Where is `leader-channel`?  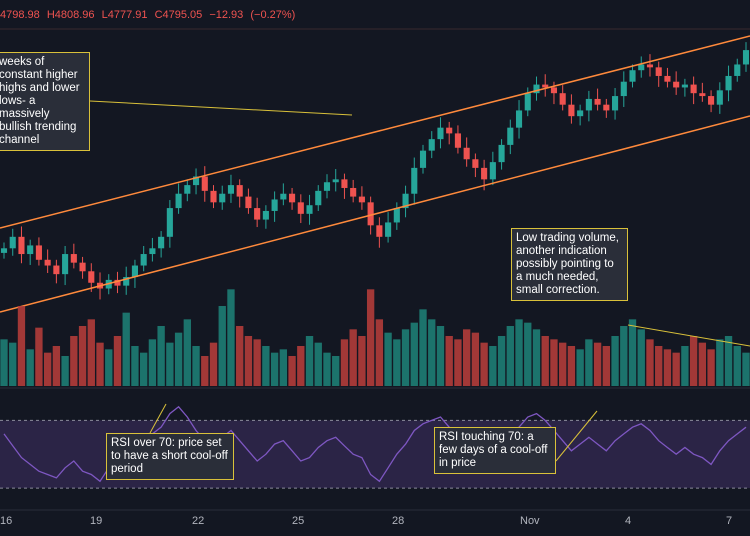 leader-channel is located at coordinates (221, 108).